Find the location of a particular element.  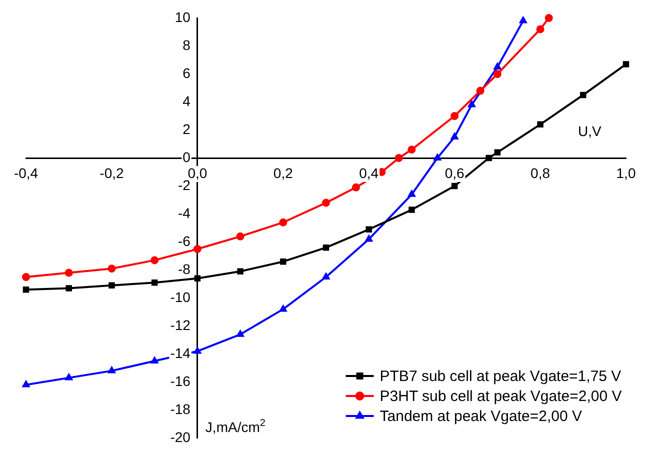

x-tick-label: -0,4 is located at coordinates (26, 172).